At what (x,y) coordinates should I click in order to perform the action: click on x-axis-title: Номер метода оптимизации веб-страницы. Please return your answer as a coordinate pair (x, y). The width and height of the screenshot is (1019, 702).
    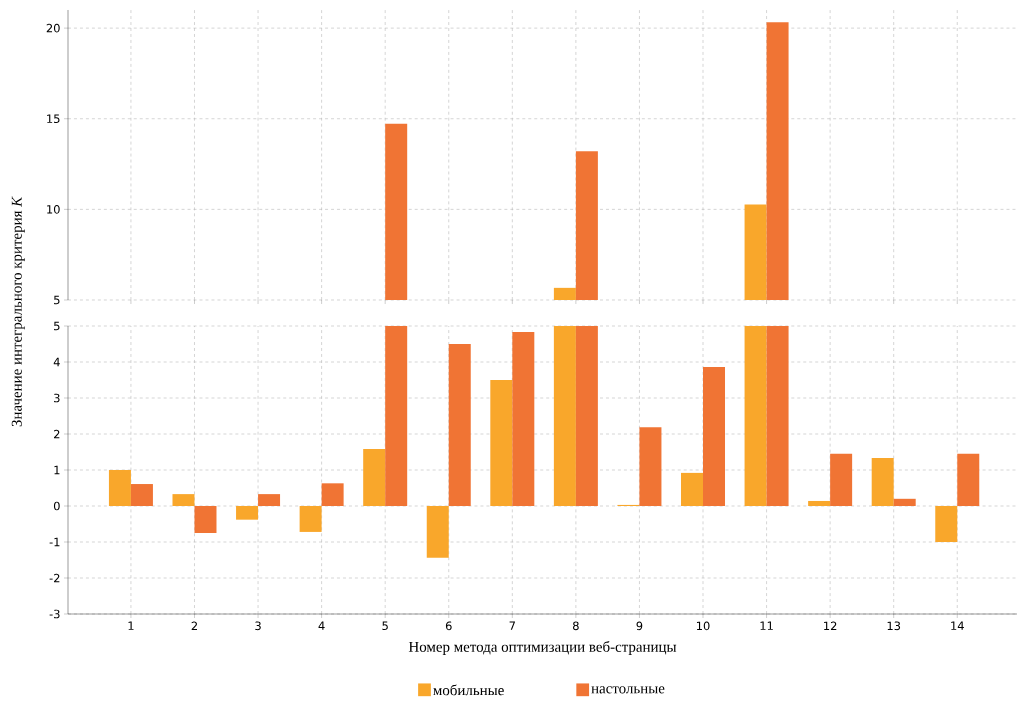
    Looking at the image, I should click on (542, 648).